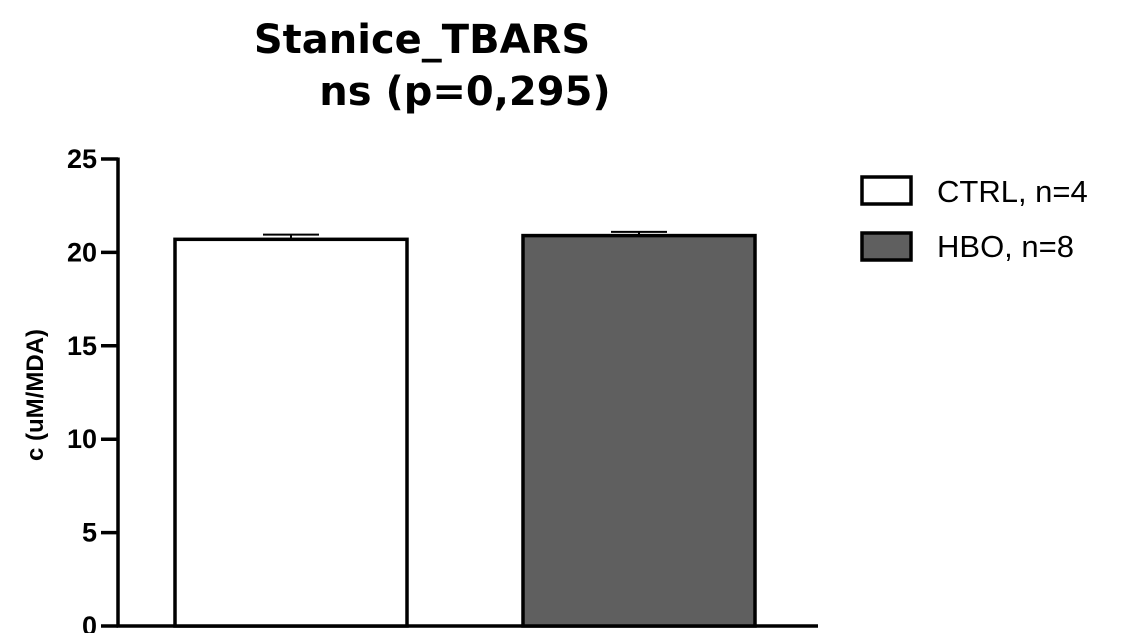 This screenshot has height=633, width=1127. What do you see at coordinates (464, 92) in the screenshot?
I see `chart-subtitle: ns (p=0,295)` at bounding box center [464, 92].